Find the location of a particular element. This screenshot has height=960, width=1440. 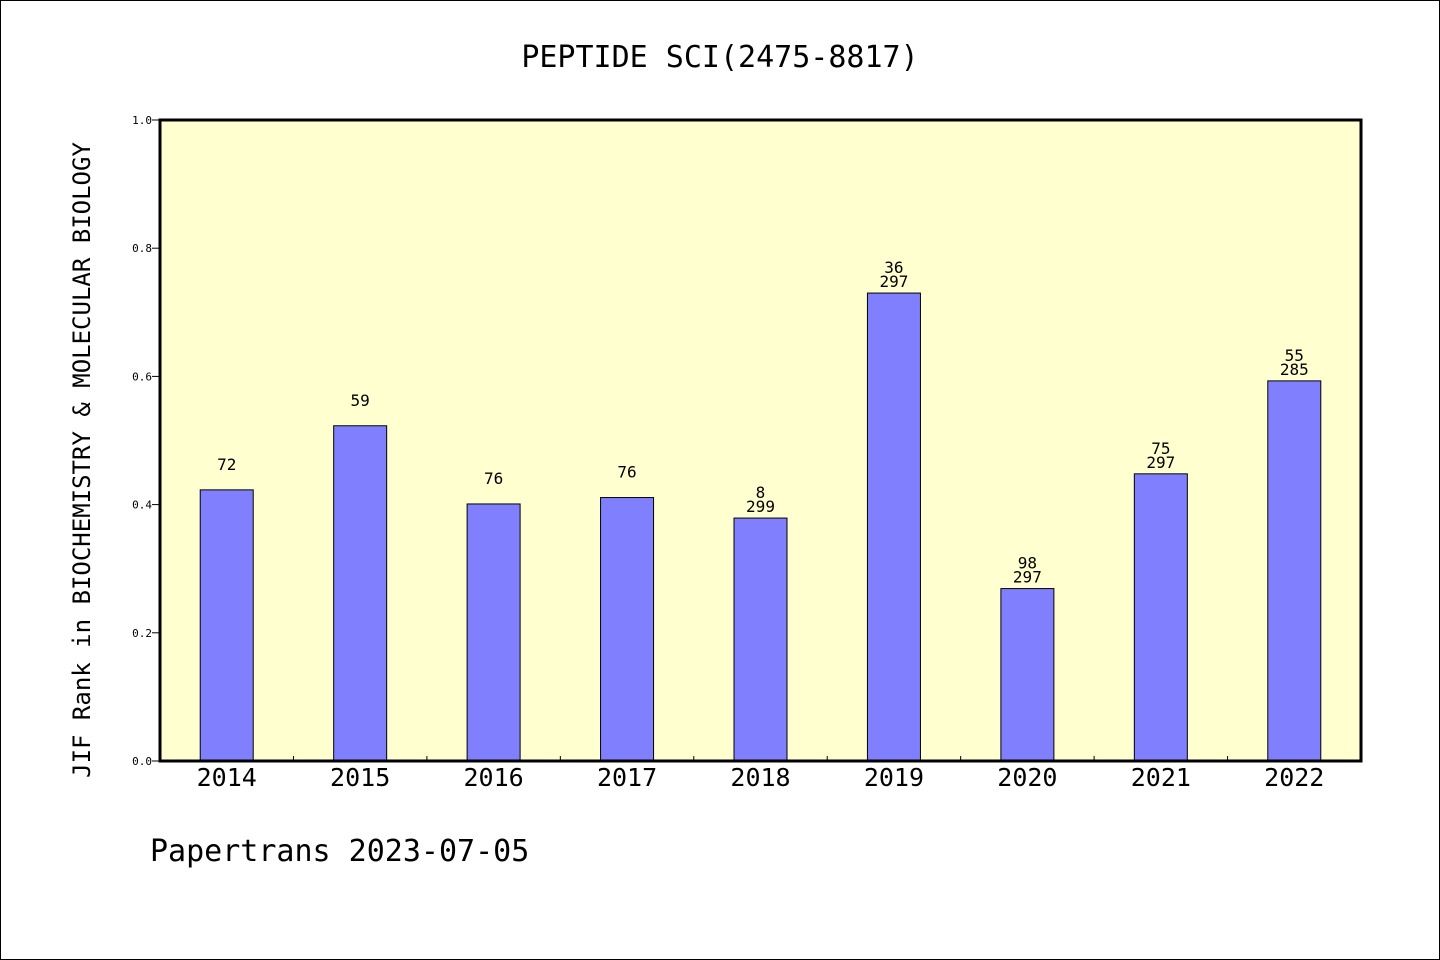

y-tick-label: 0.0 is located at coordinates (142, 761).